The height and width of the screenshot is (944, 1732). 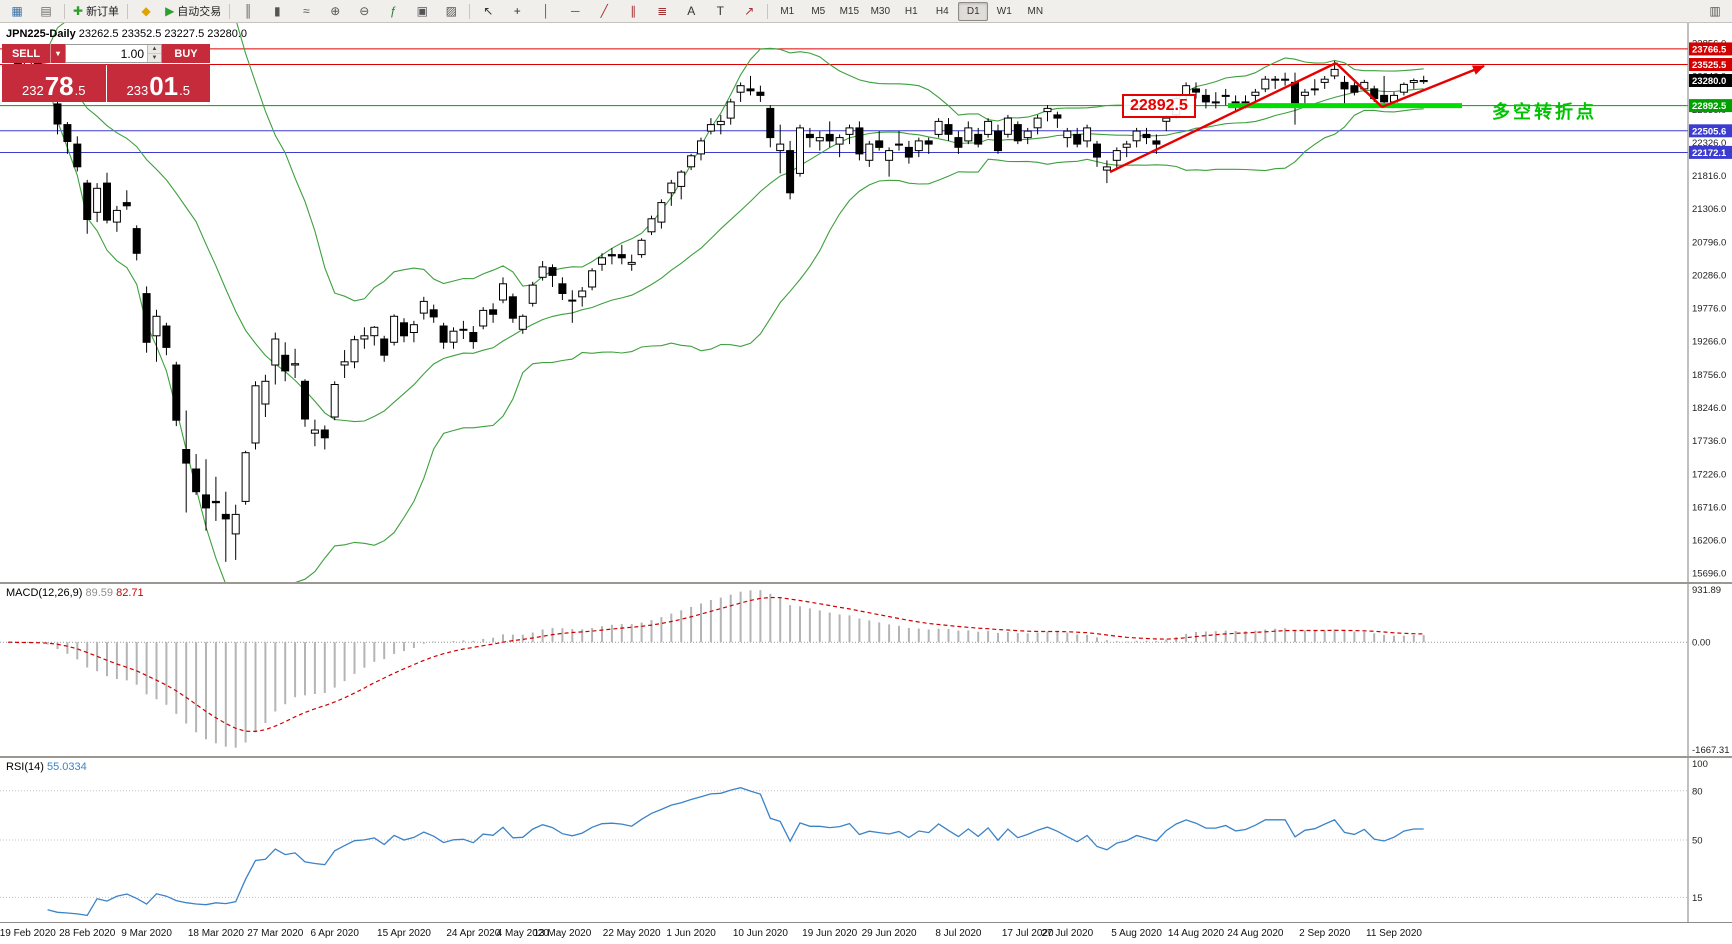 What do you see at coordinates (1715, 11) in the screenshot?
I see `tile-windows-icon: ▥` at bounding box center [1715, 11].